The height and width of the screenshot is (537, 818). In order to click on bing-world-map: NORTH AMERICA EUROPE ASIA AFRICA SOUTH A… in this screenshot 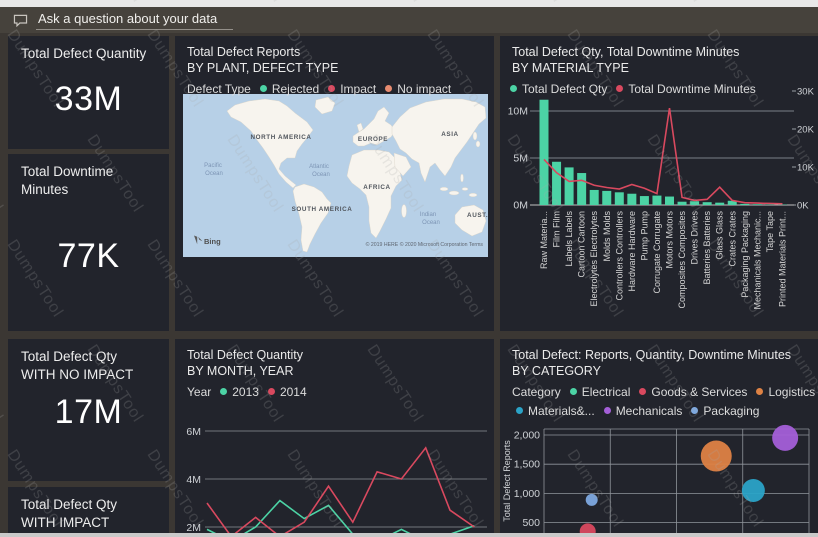, I will do `click(337, 175)`.